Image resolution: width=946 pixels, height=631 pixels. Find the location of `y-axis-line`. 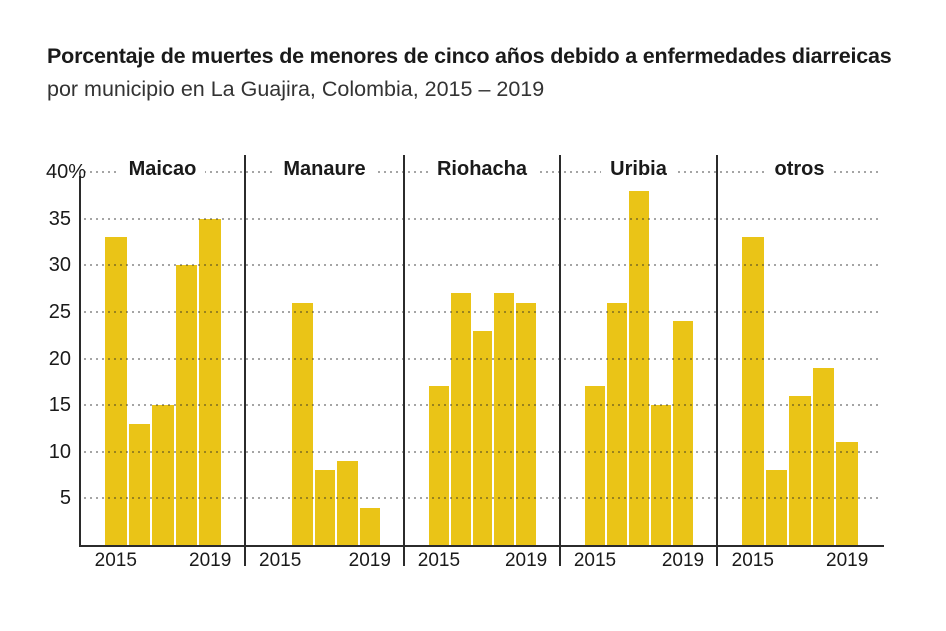

y-axis-line is located at coordinates (80, 361).